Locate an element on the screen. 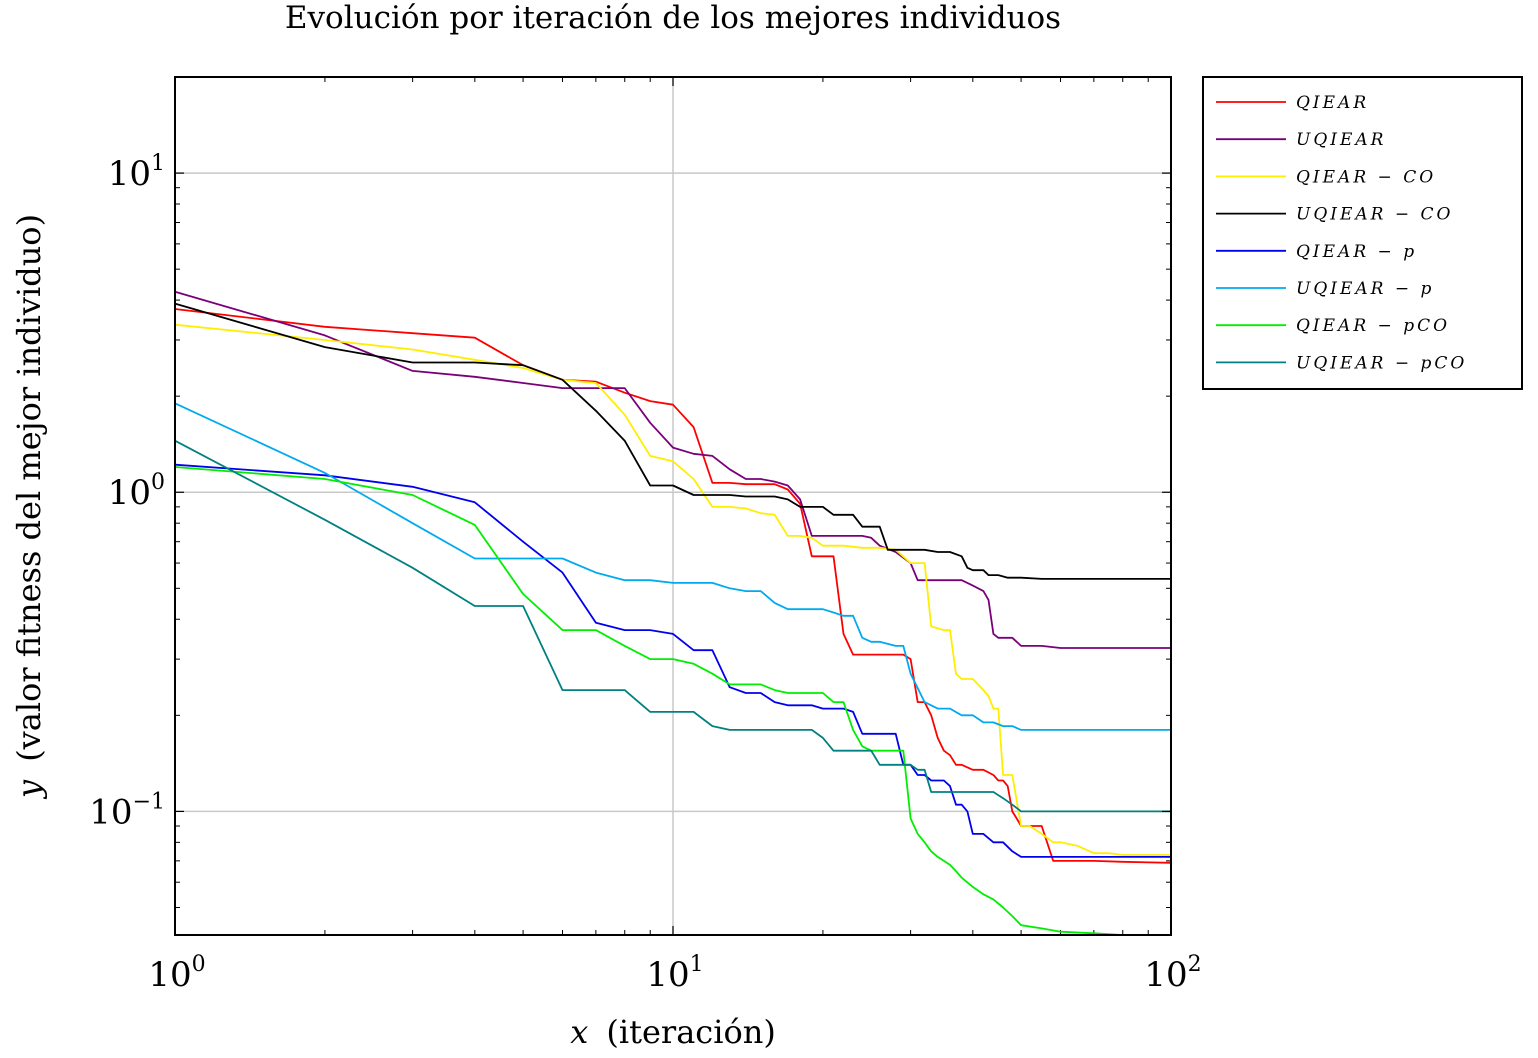 This screenshot has width=1538, height=1058. legend-label: QIEAR − p is located at coordinates (1356, 252).